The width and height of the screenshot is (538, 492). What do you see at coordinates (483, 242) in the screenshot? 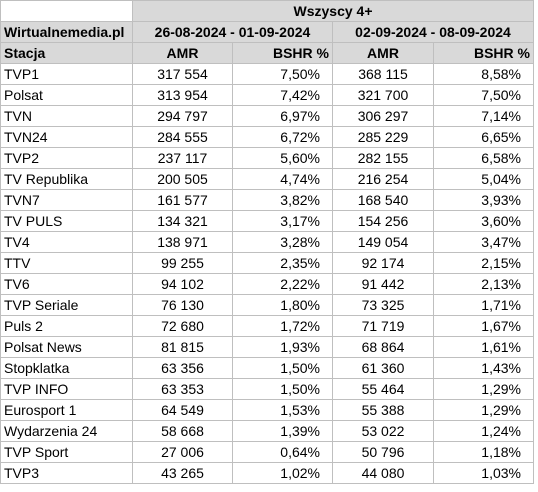
I see `bshr2-cell: 3,47%` at bounding box center [483, 242].